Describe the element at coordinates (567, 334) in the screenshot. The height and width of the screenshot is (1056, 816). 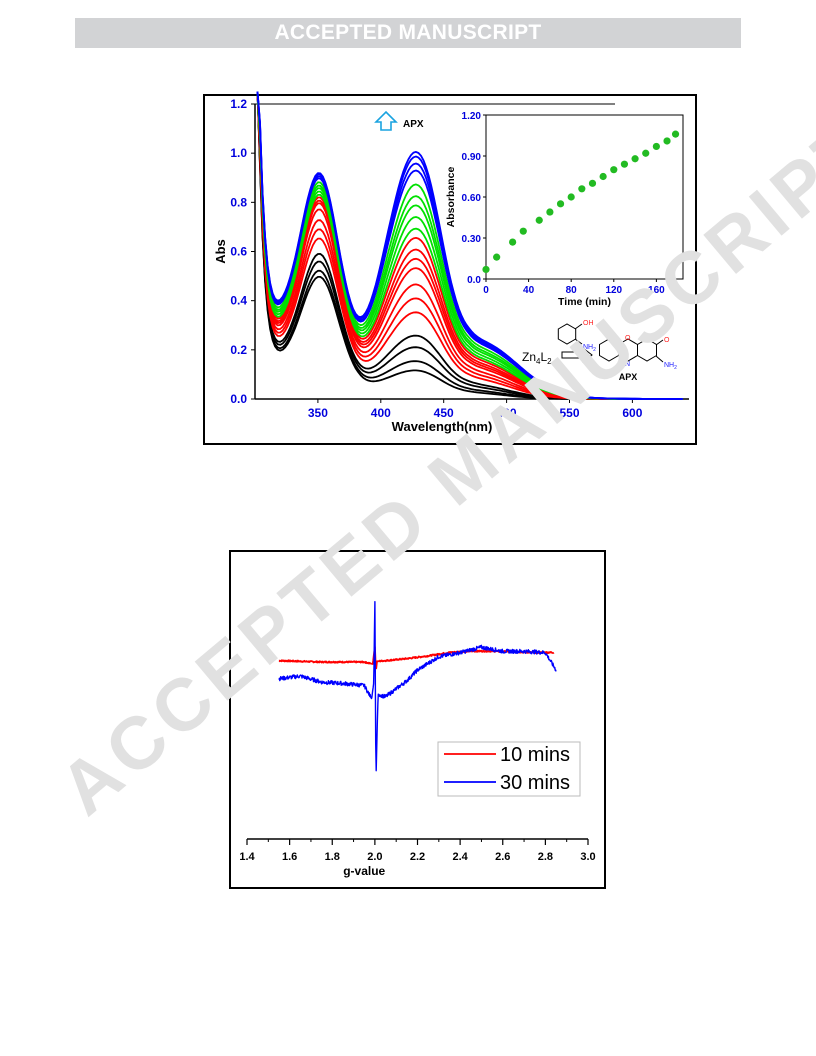
I see `aminophenol-ring` at that location.